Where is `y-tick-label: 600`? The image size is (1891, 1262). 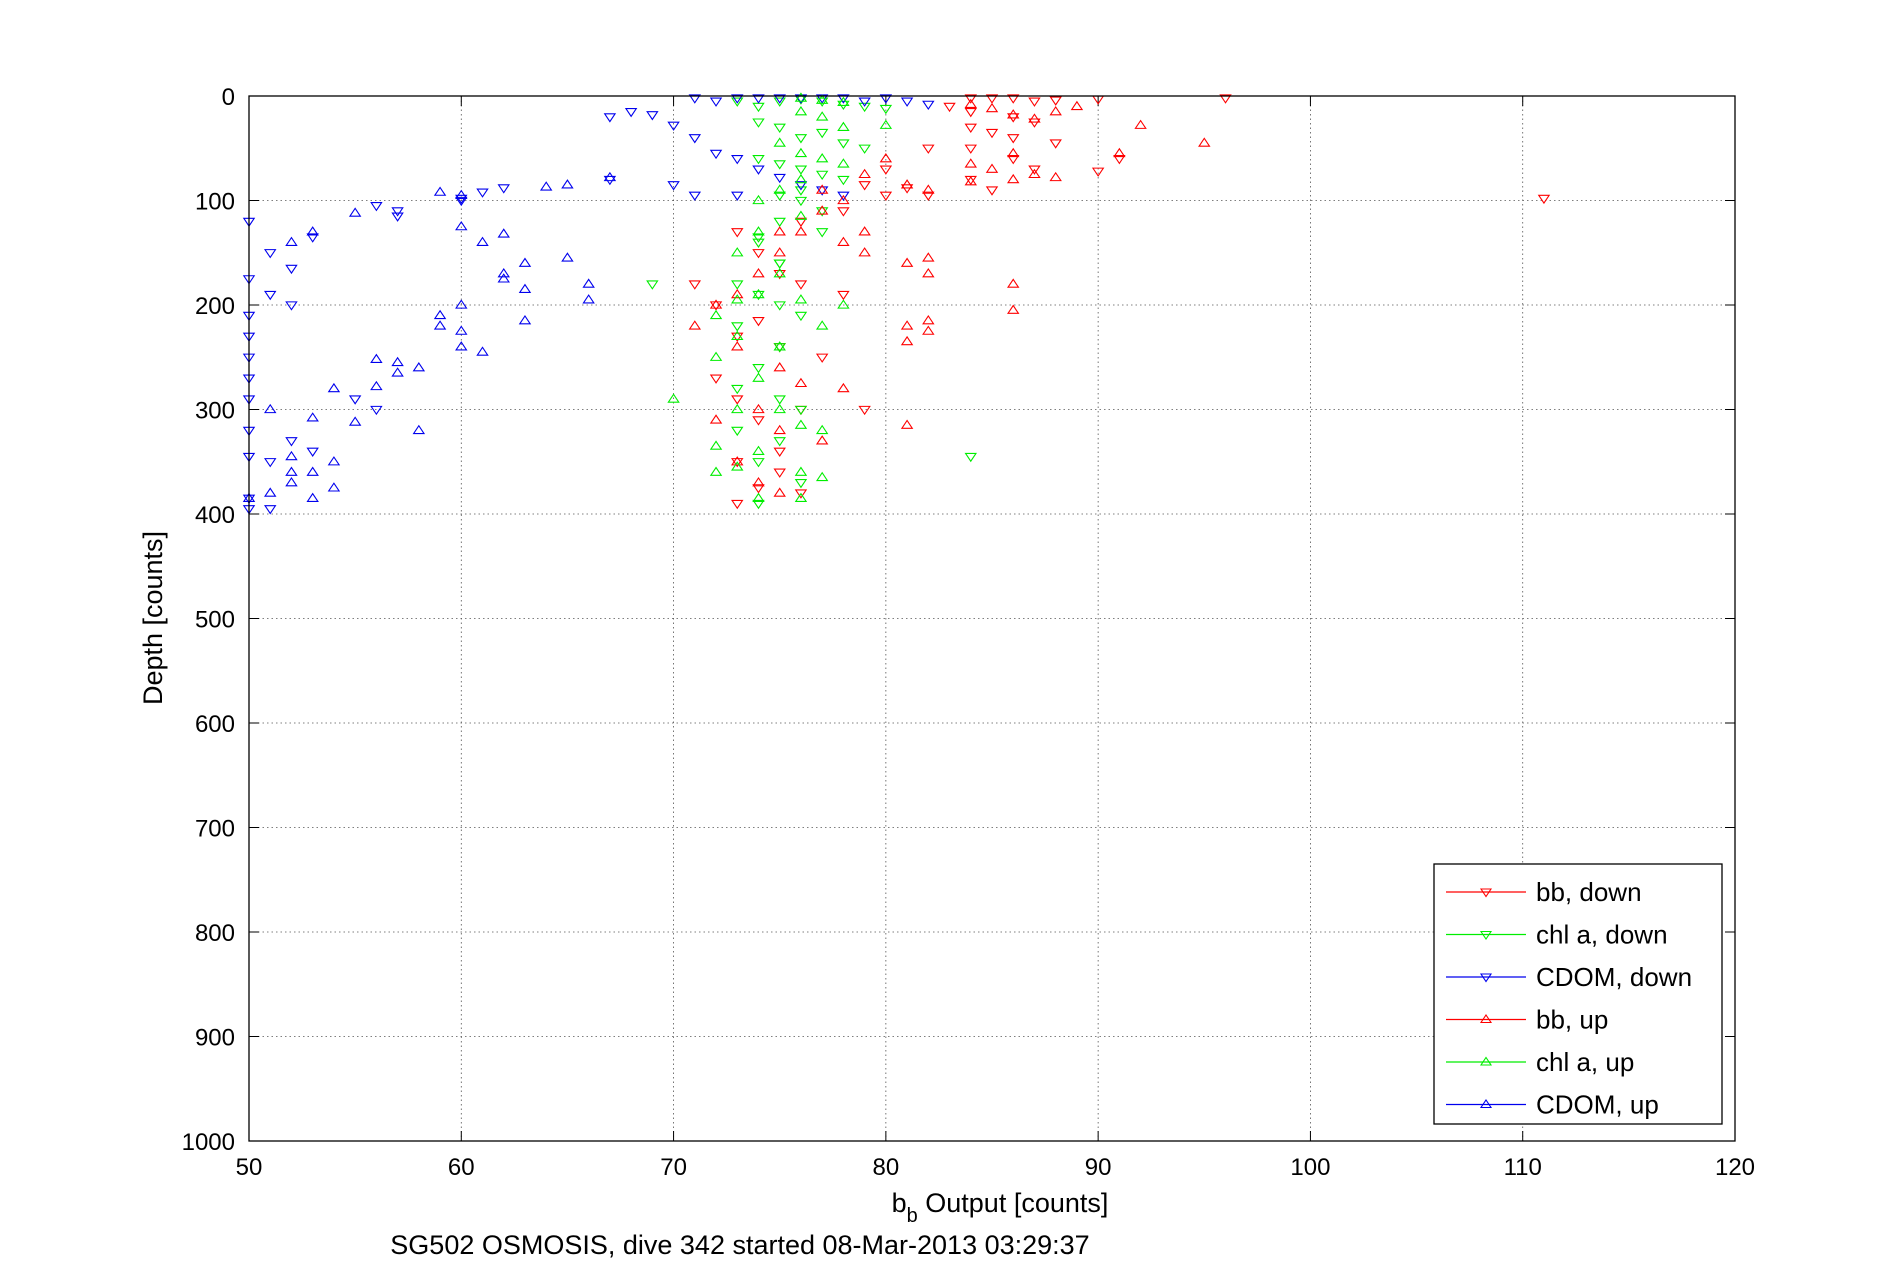
y-tick-label: 600 is located at coordinates (215, 724).